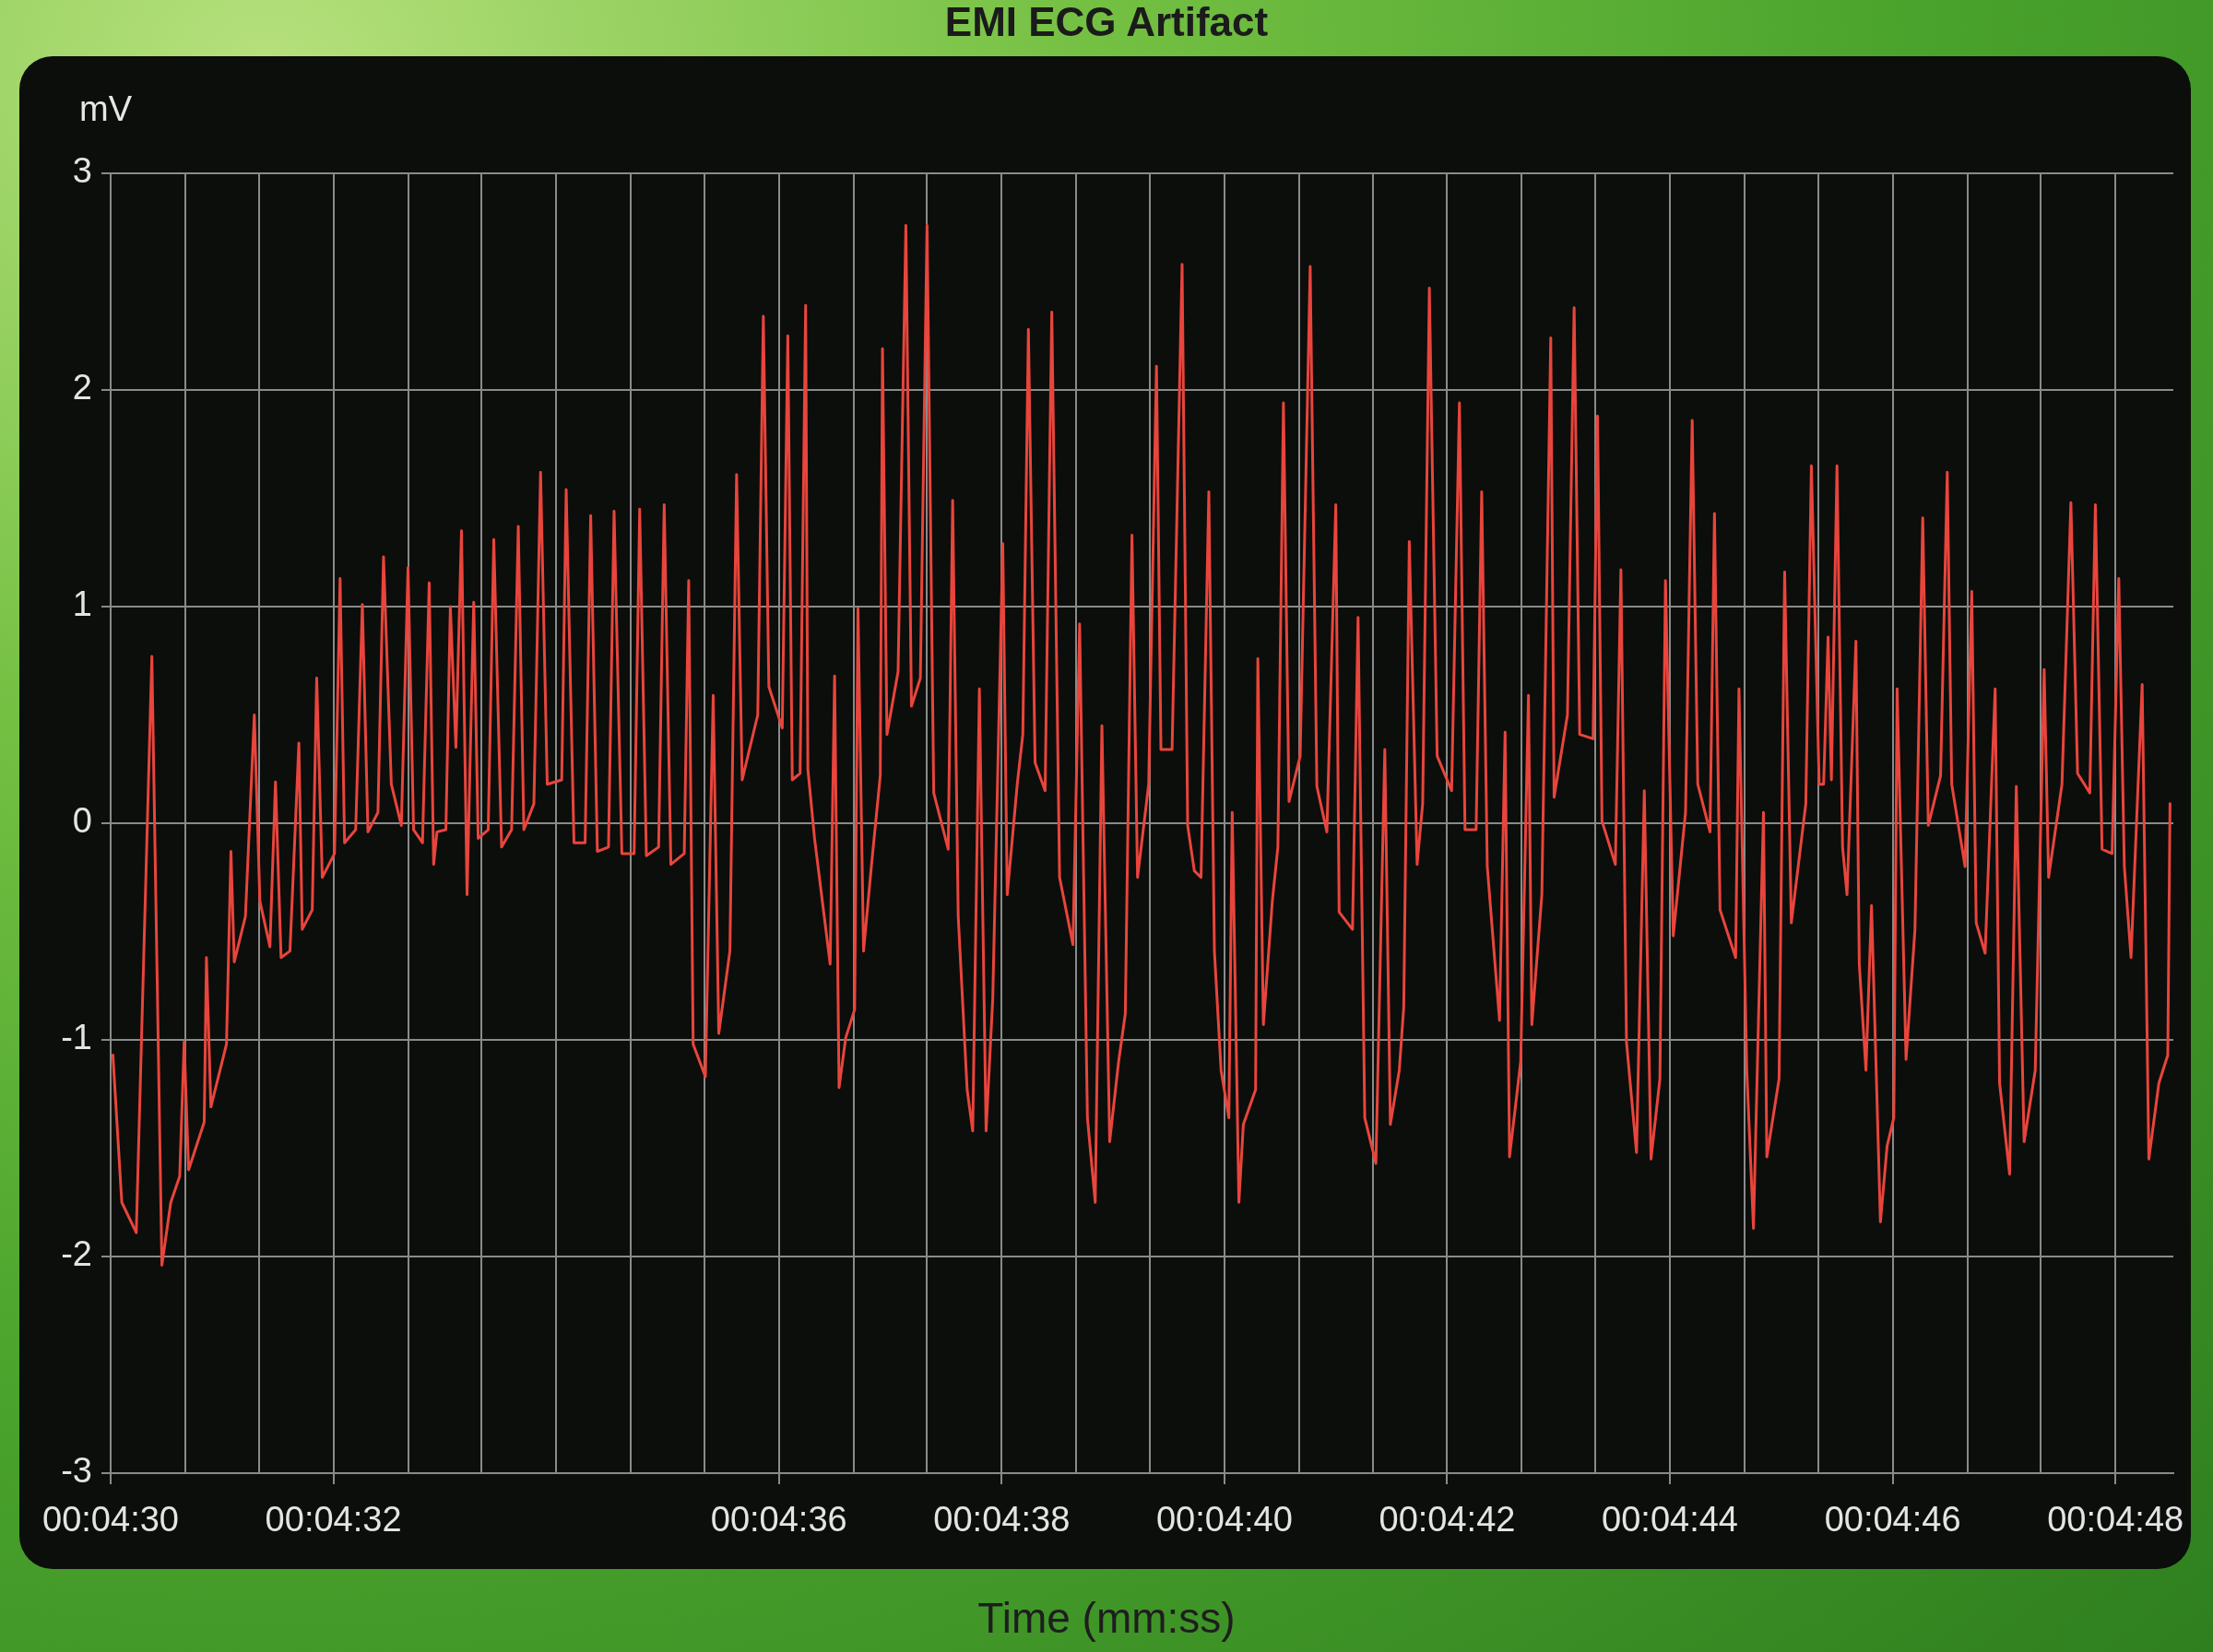  Describe the element at coordinates (82, 171) in the screenshot. I see `y-tick-label: 3` at that location.